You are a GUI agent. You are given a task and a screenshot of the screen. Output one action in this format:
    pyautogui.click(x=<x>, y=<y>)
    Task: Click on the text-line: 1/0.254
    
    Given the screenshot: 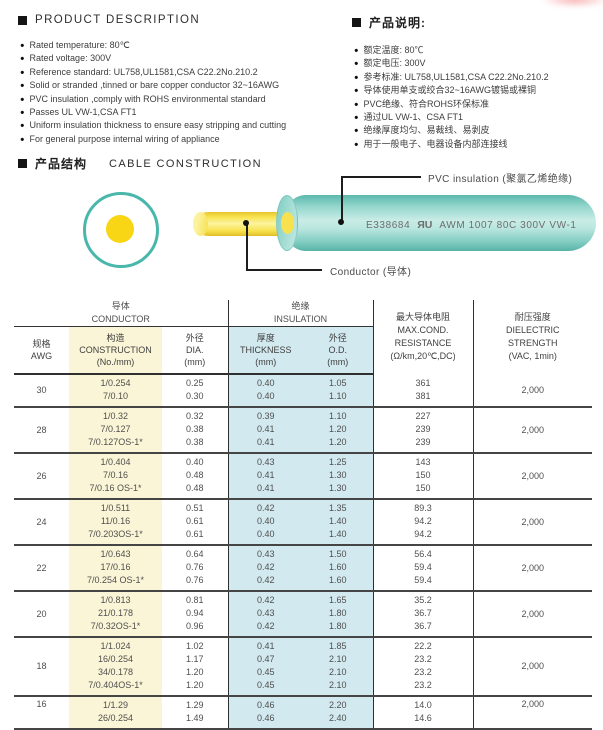 What is the action you would take?
    pyautogui.click(x=115, y=383)
    